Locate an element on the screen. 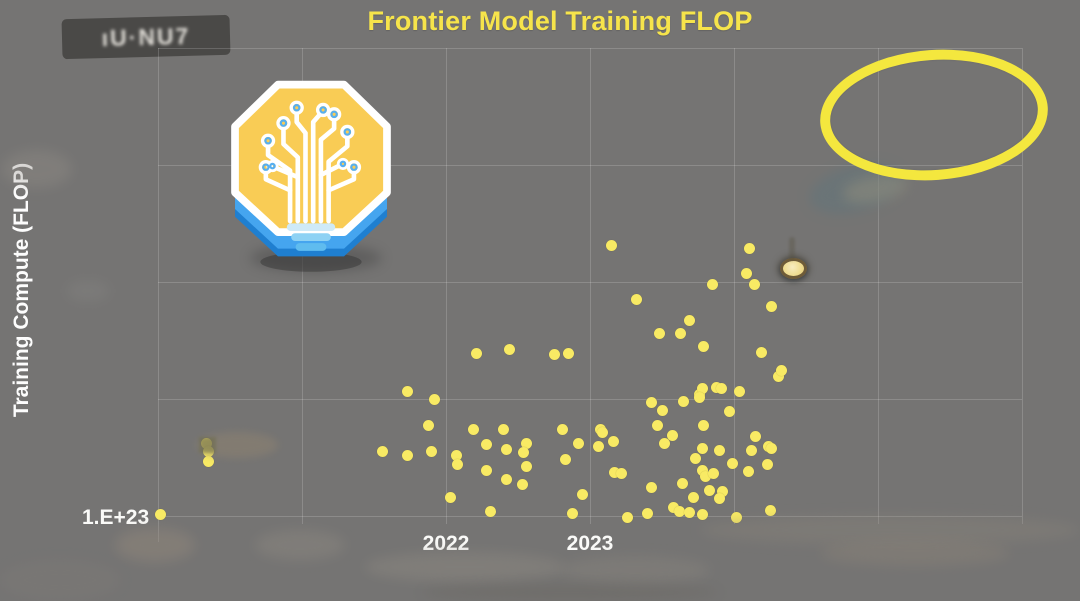 The width and height of the screenshot is (1080, 601). highlight-point is located at coordinates (794, 268).